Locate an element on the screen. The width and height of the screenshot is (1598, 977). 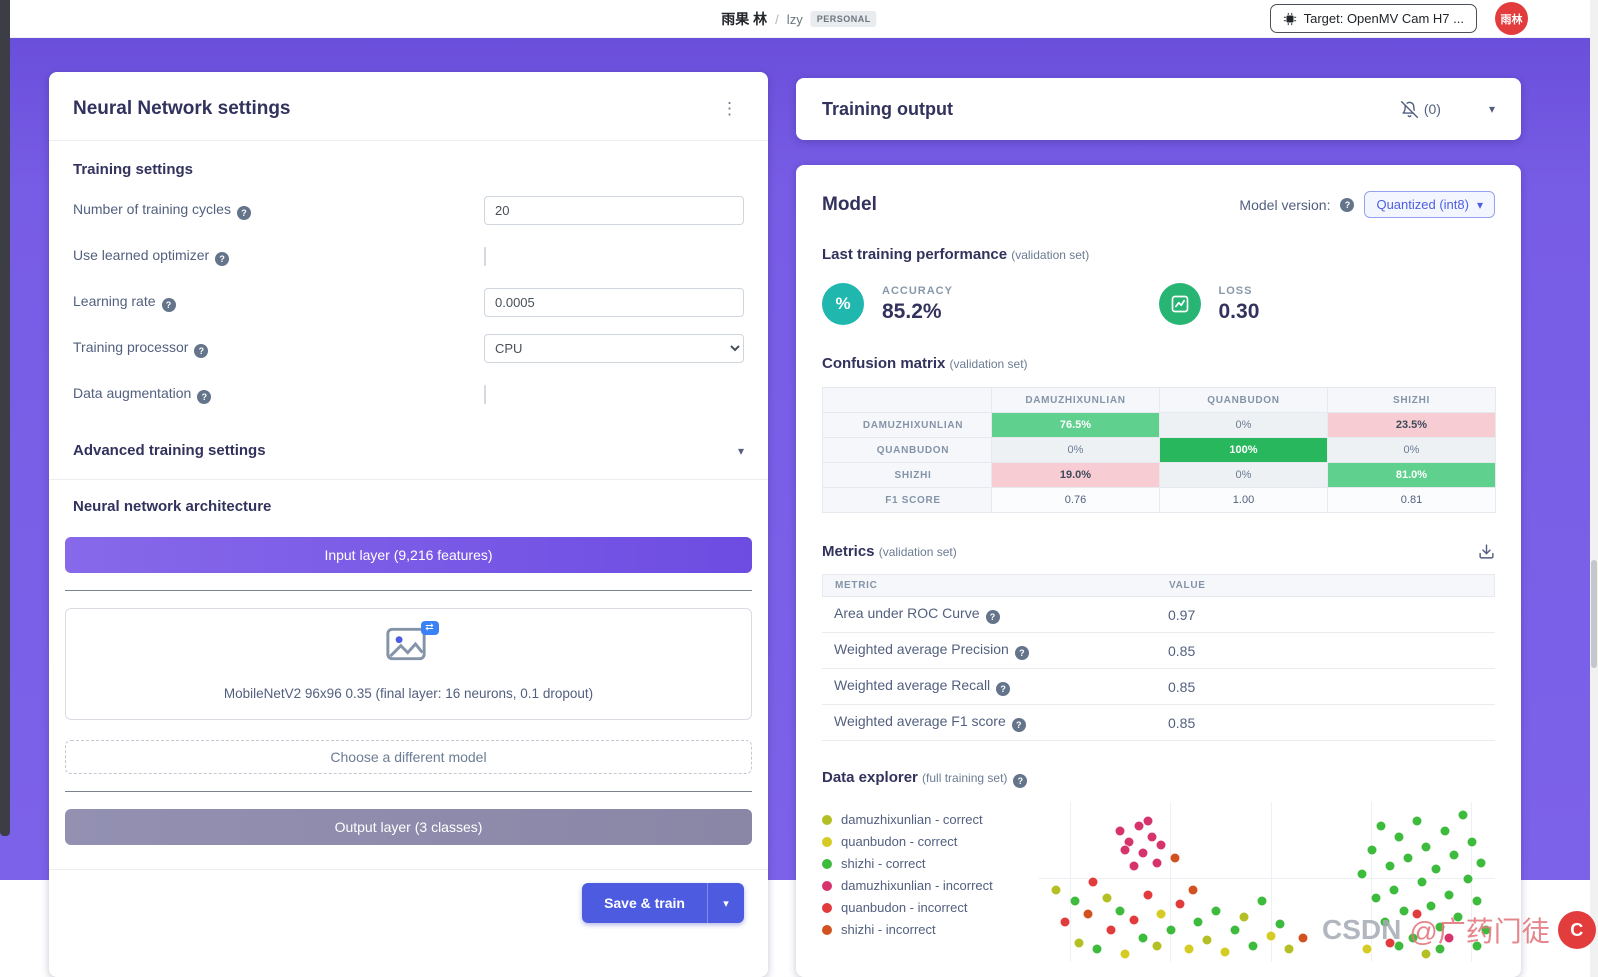
user-avatar: 雨林 is located at coordinates (1511, 18).